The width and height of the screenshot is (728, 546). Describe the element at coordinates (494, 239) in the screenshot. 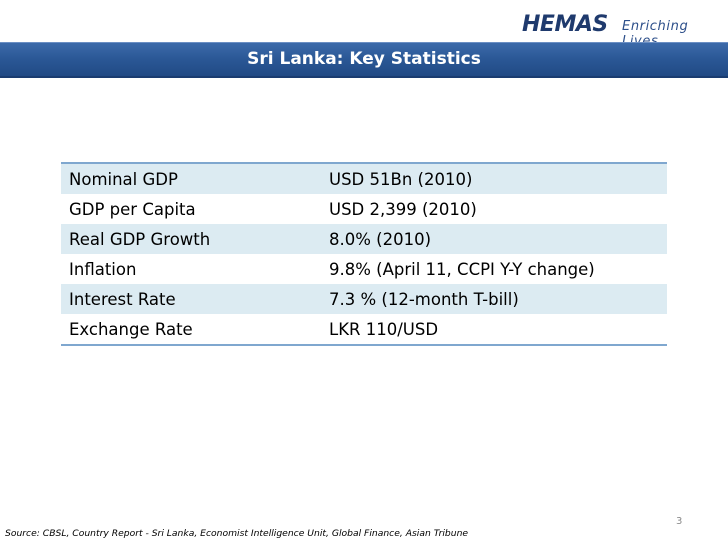

I see `stat-value: 8.0% (2010)` at that location.